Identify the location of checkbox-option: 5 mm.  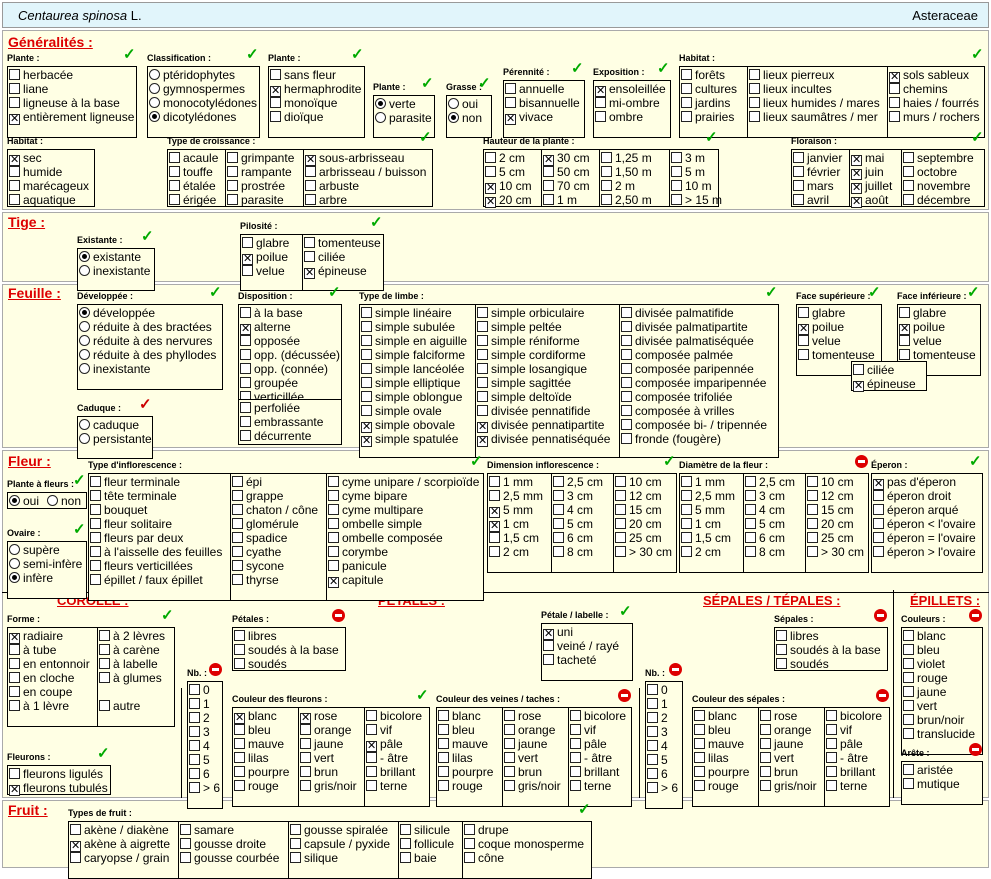
(703, 510).